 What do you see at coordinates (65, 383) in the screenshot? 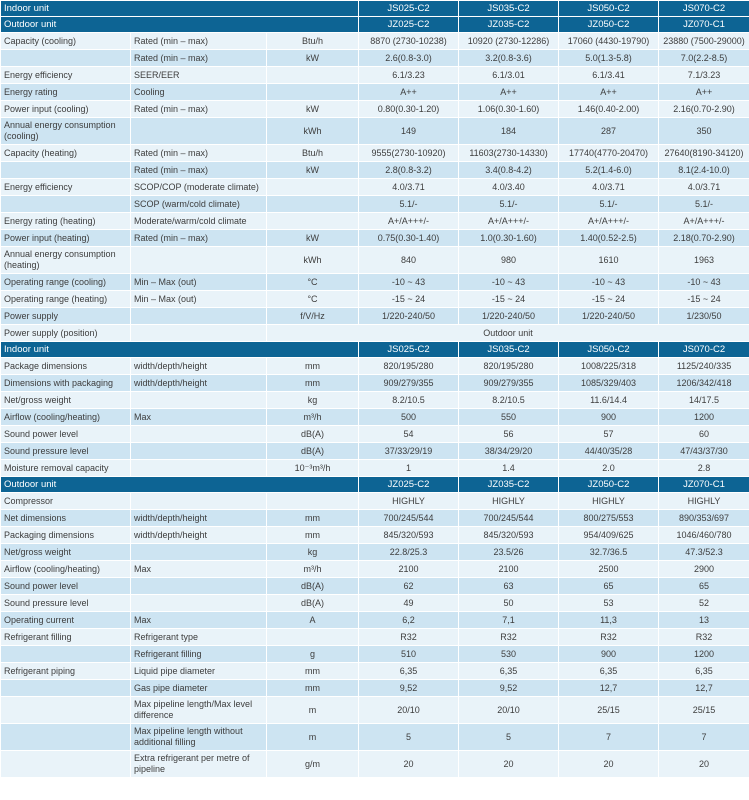
I see `spec-label: Dimensions with packaging` at bounding box center [65, 383].